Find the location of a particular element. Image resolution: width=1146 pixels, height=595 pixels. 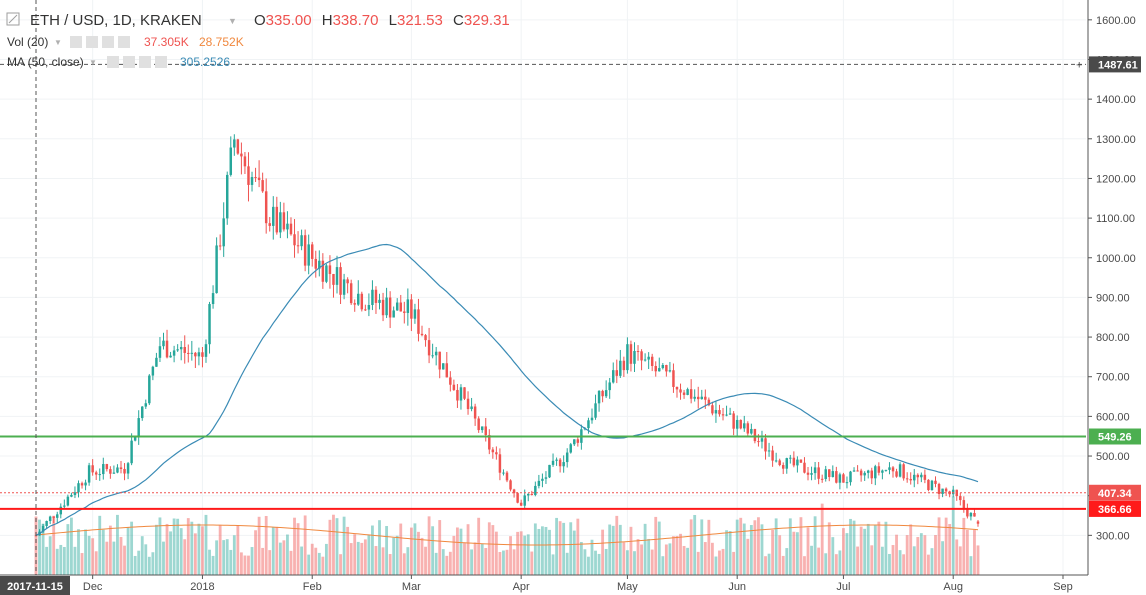

ma-indicator-buttons is located at coordinates (137, 62).